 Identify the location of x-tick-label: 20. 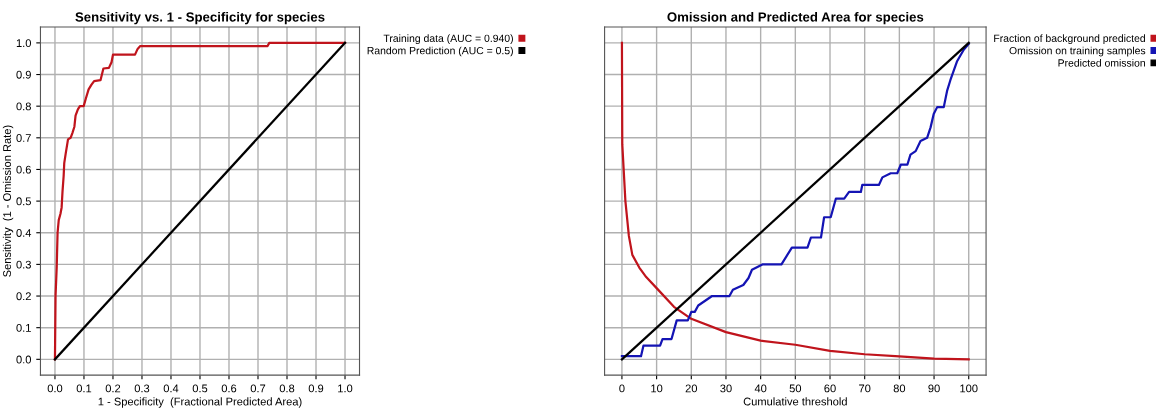
(691, 388).